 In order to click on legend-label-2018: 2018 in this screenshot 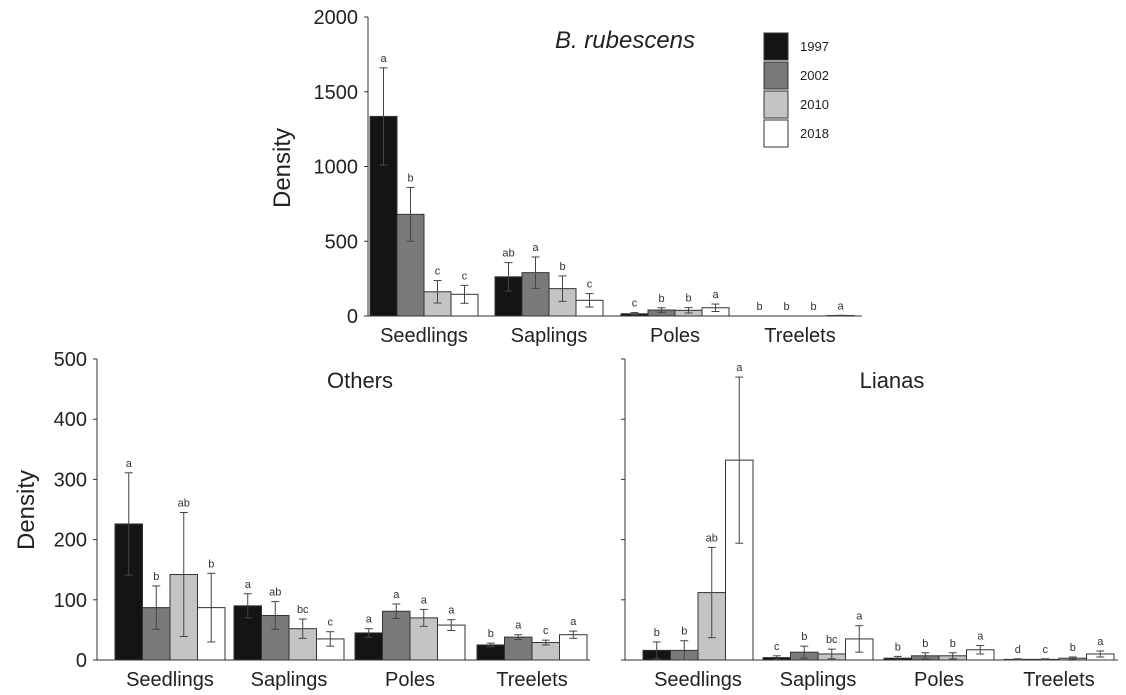, I will do `click(814, 133)`.